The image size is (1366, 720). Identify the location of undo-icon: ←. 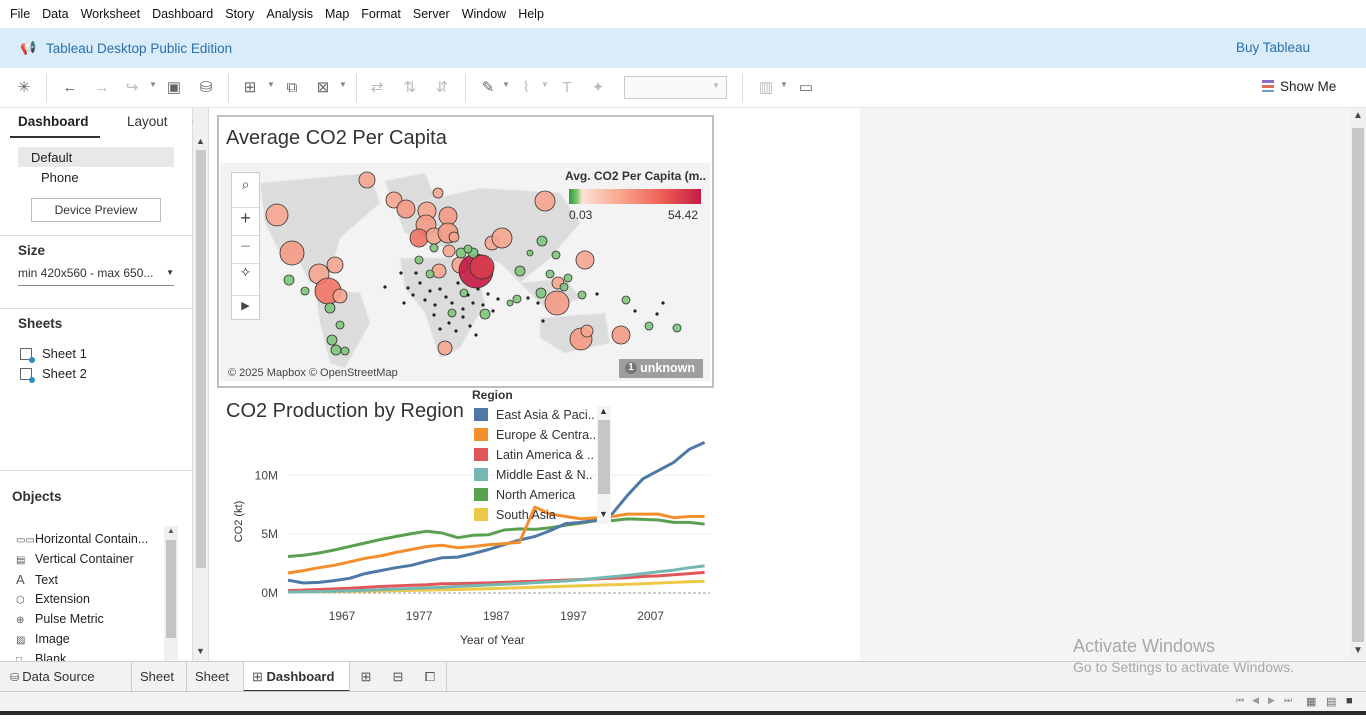
(70, 87).